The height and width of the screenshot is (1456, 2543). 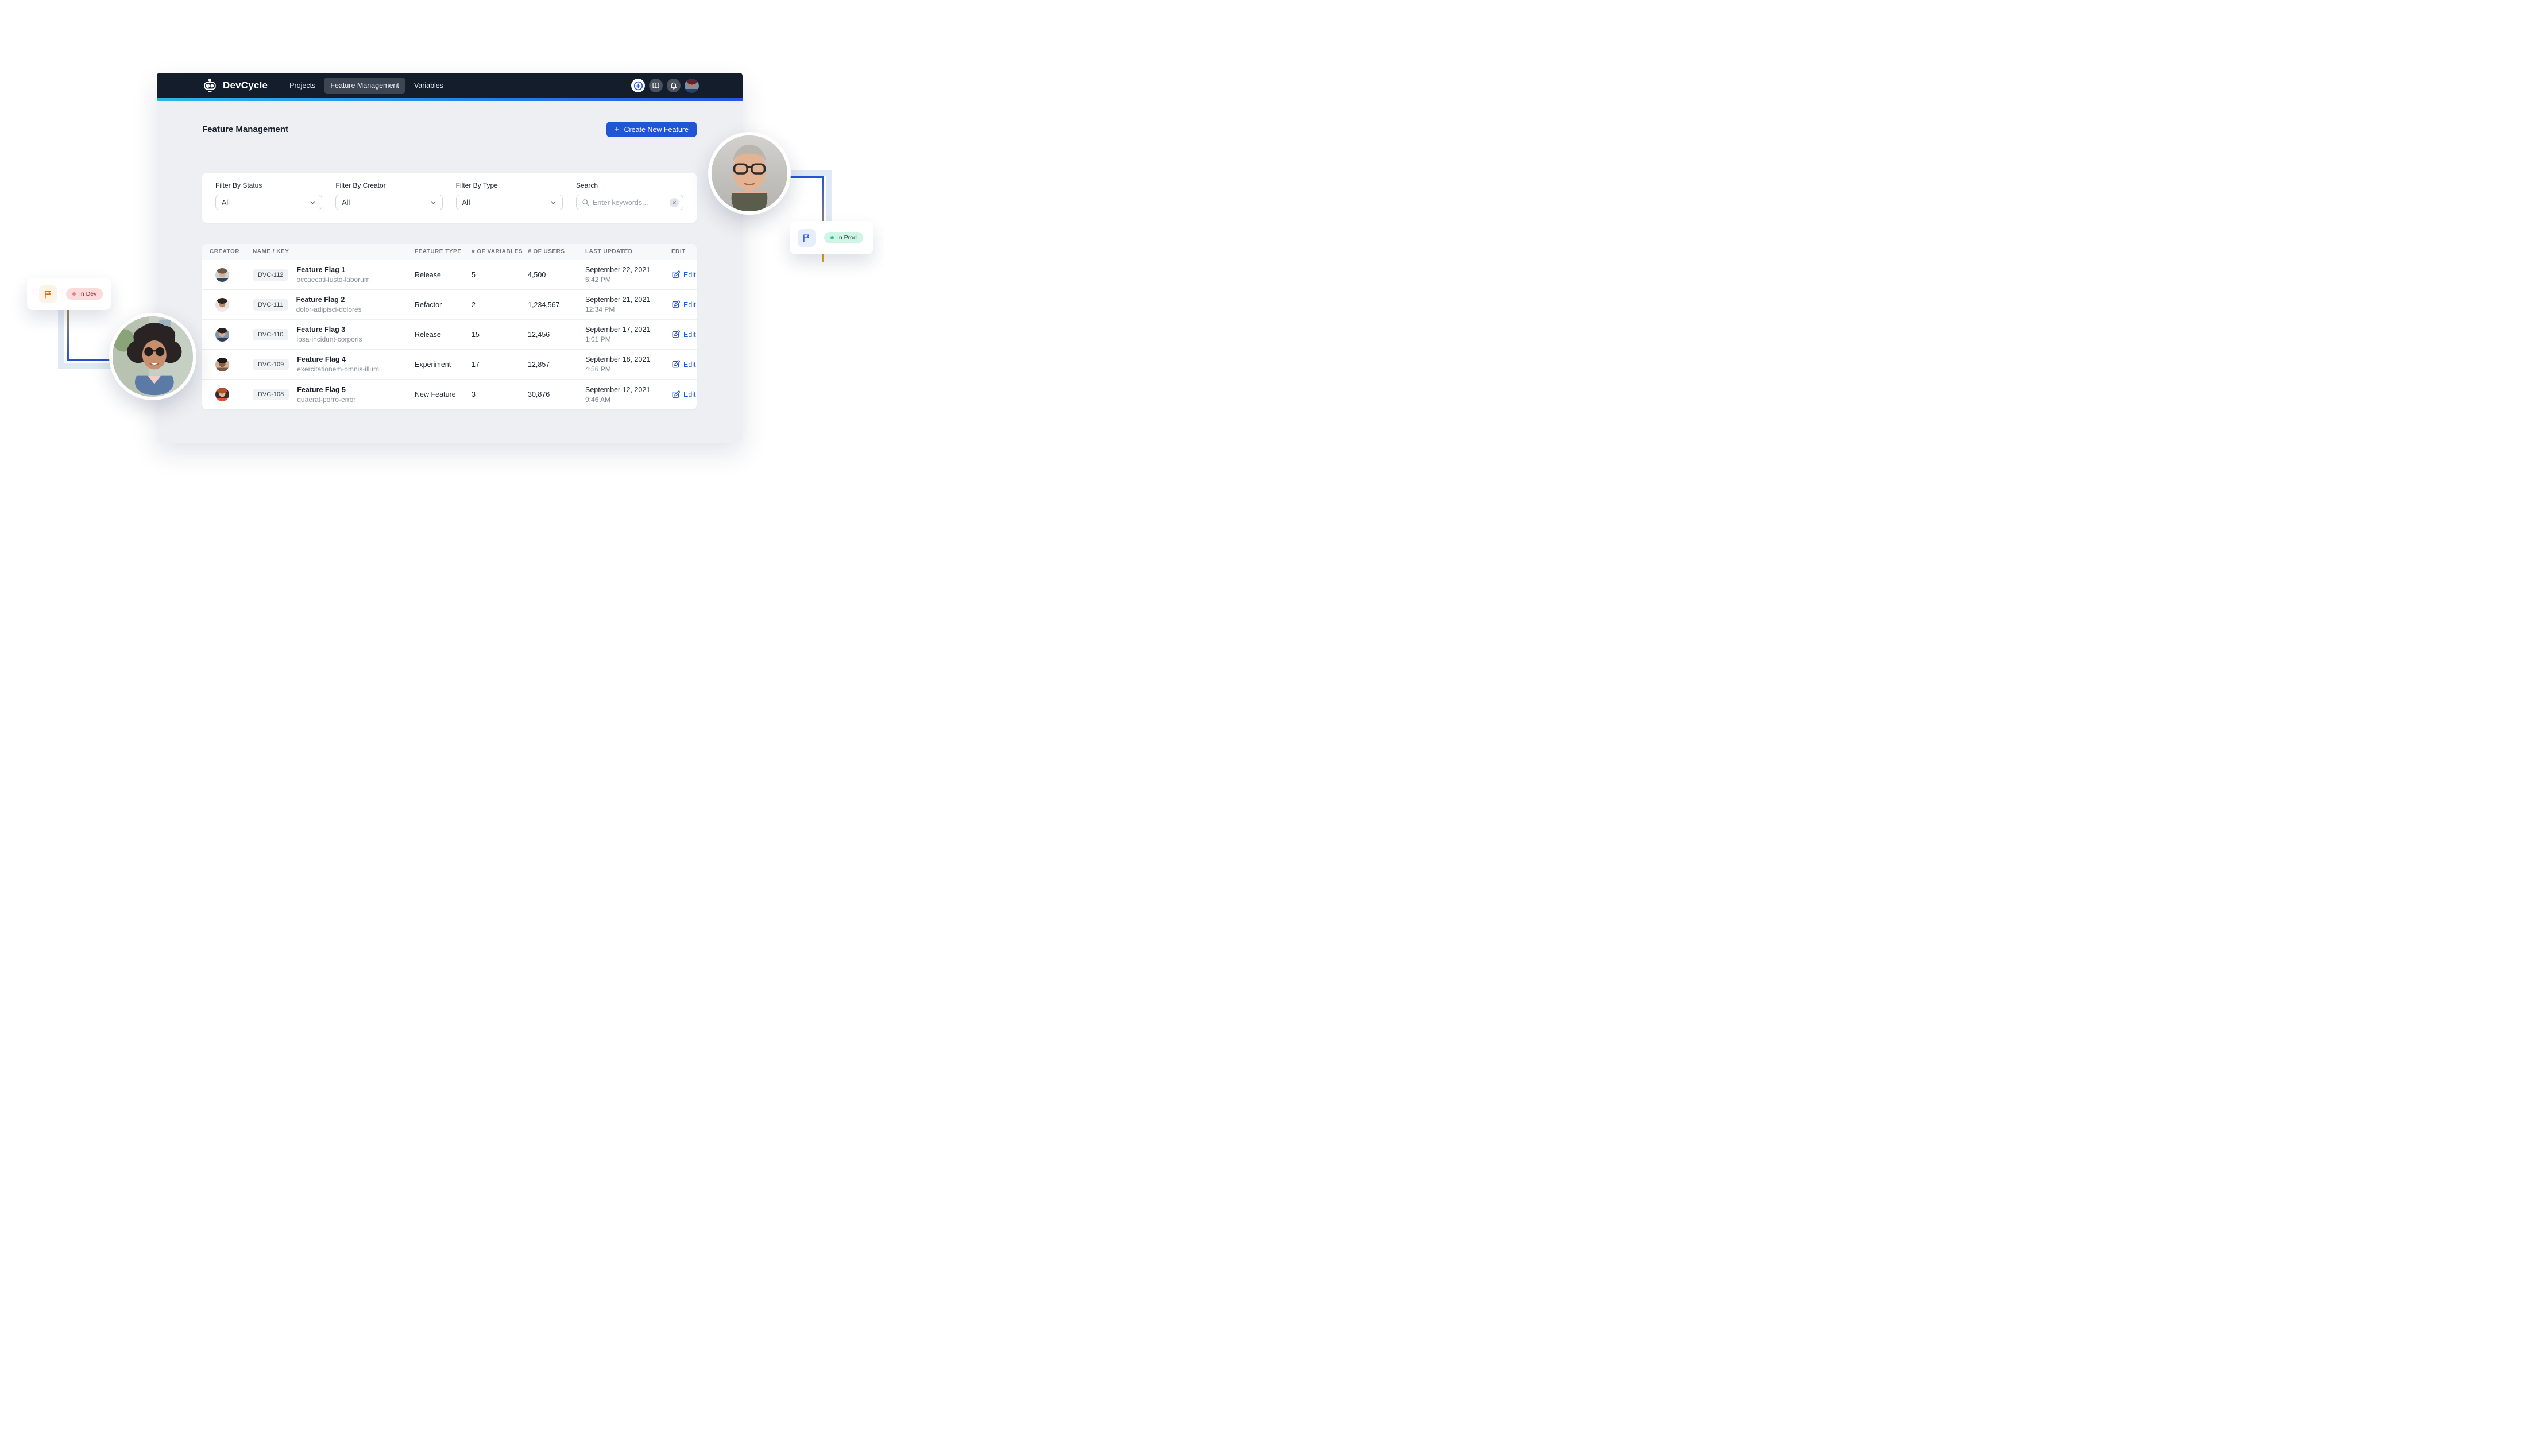 What do you see at coordinates (539, 364) in the screenshot?
I see `users-count: 12,857` at bounding box center [539, 364].